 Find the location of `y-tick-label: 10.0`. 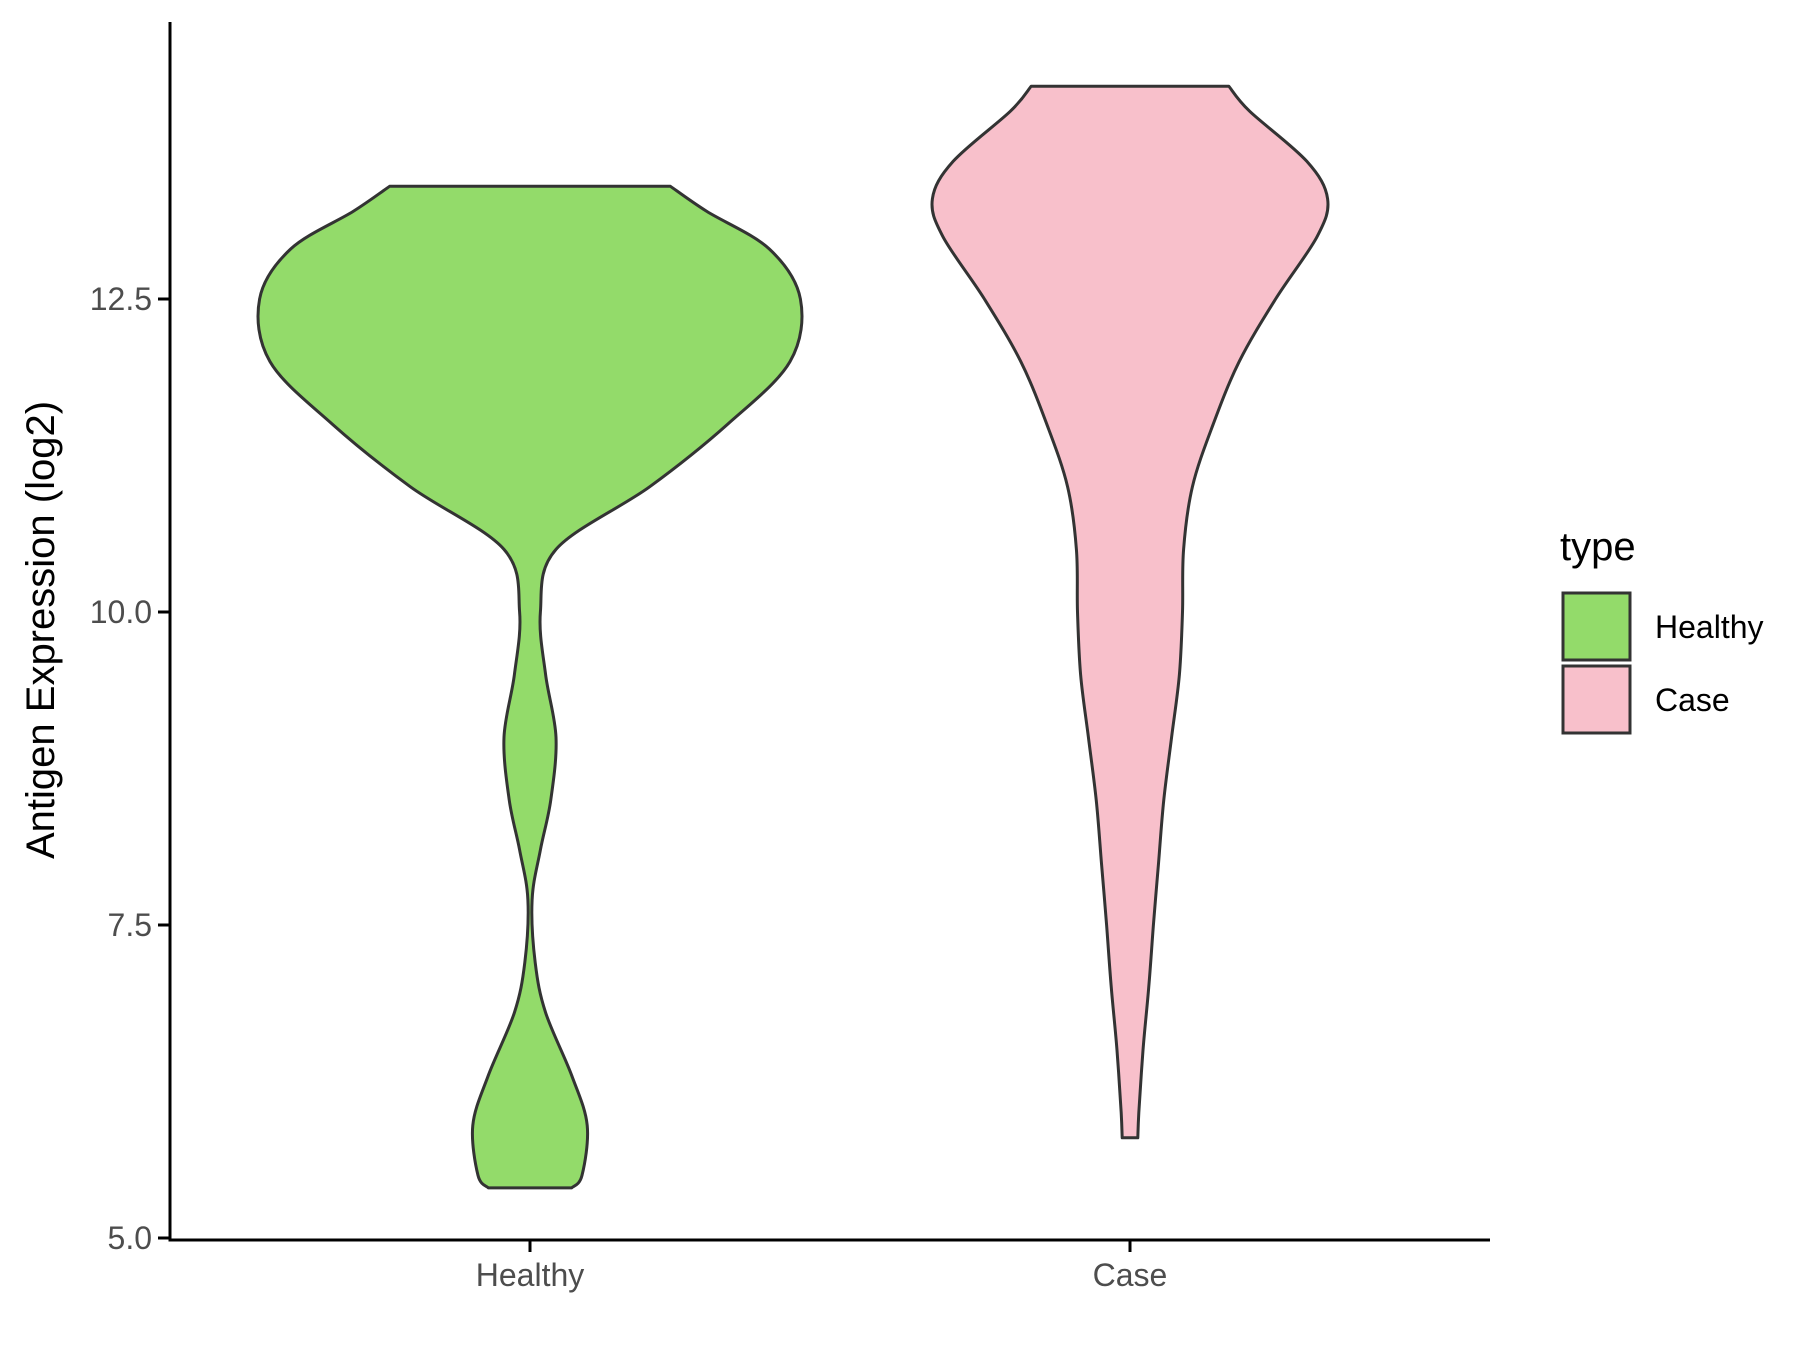

y-tick-label: 10.0 is located at coordinates (121, 612).